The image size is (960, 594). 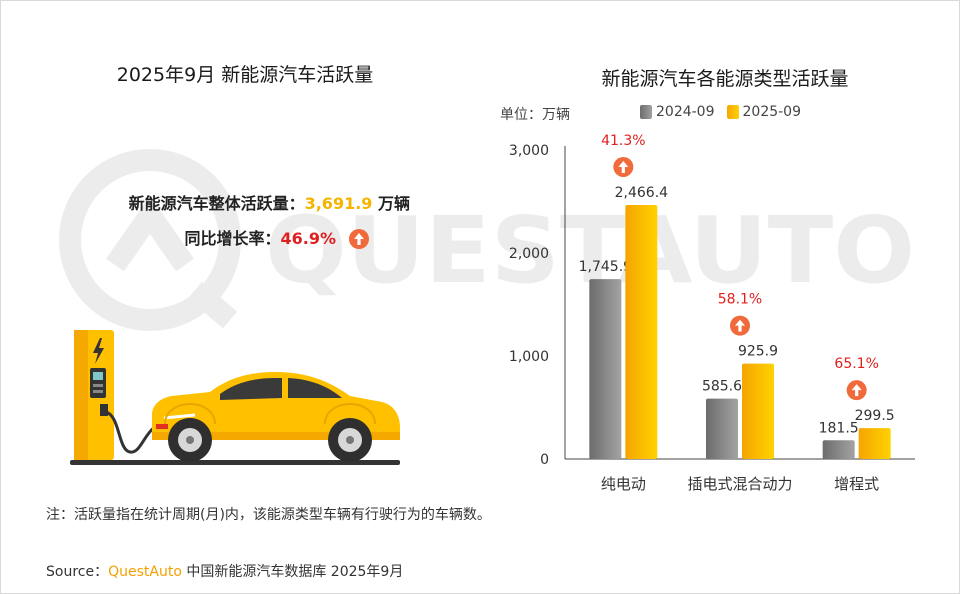 What do you see at coordinates (308, 238) in the screenshot?
I see `yoy-value: 46.9%` at bounding box center [308, 238].